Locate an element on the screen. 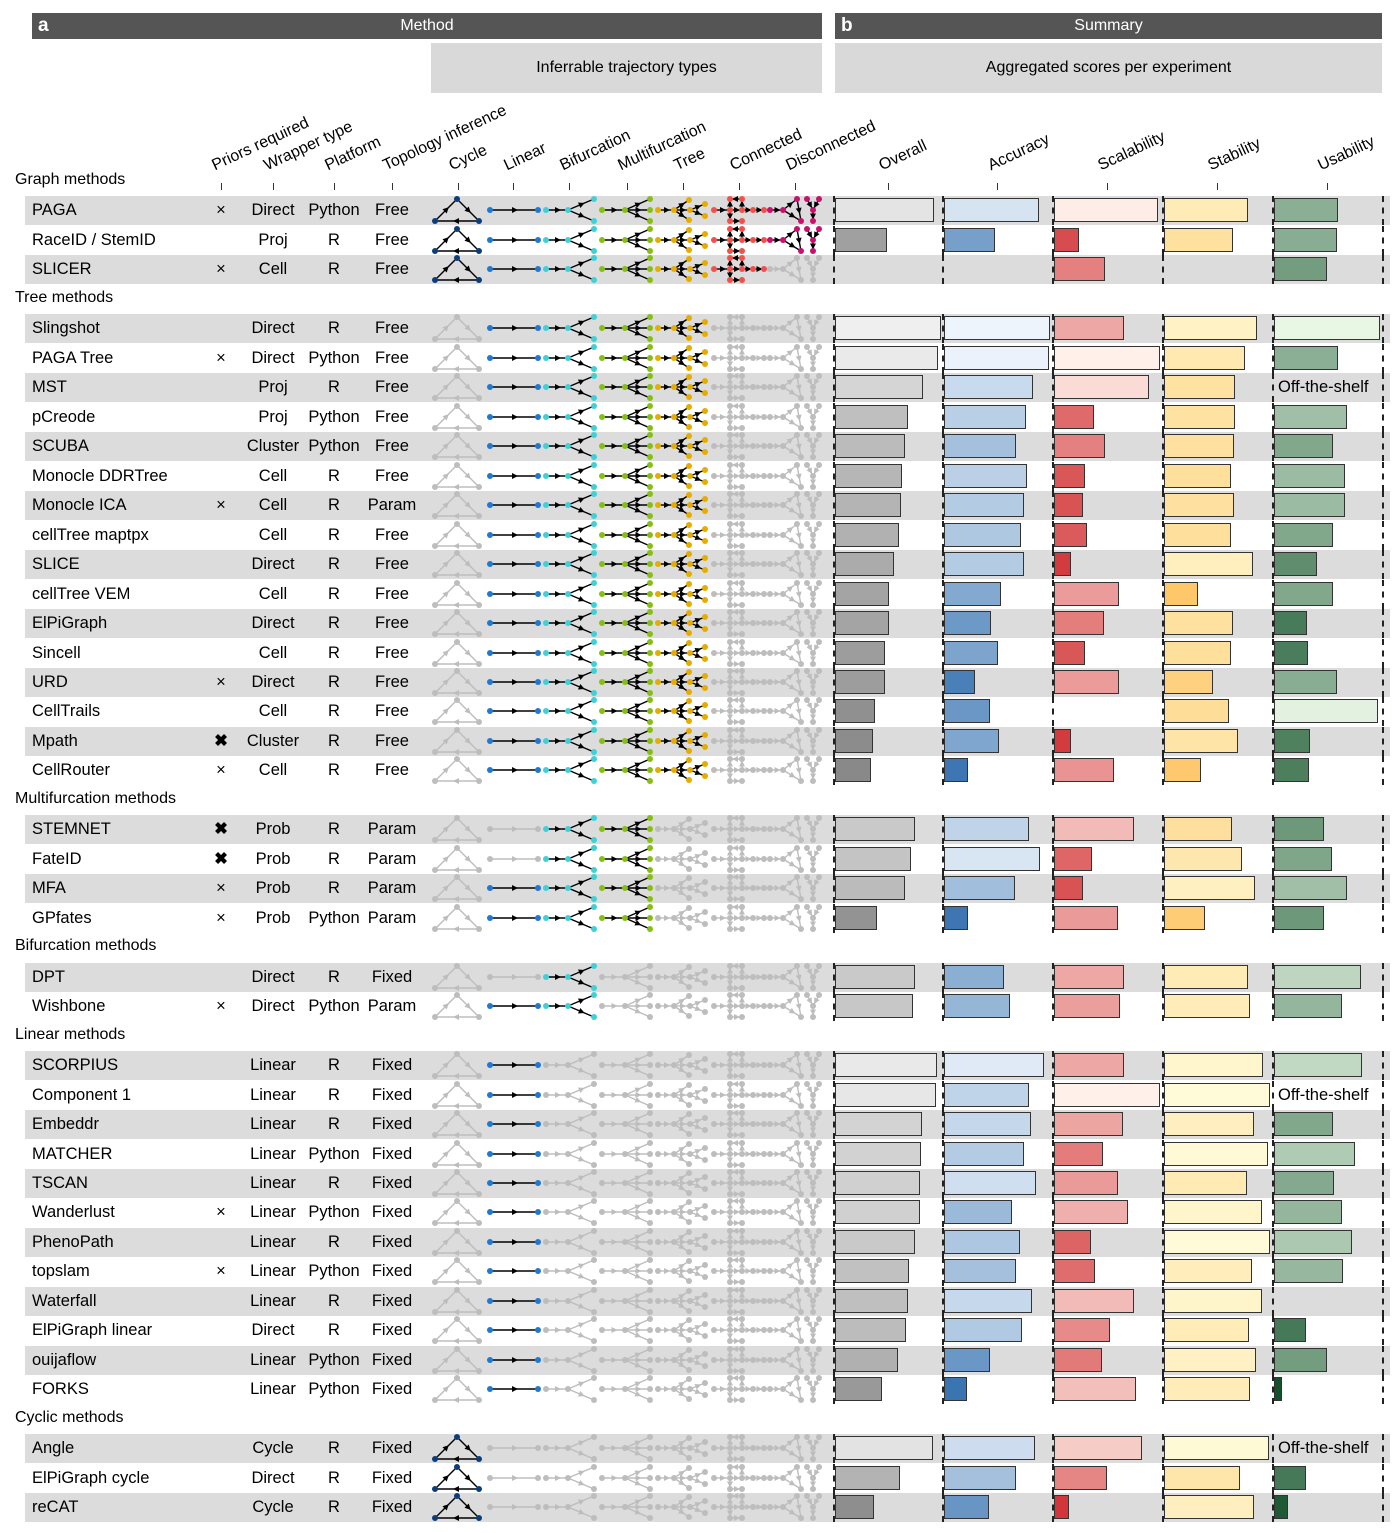 The image size is (1392, 1533). wrapper-type: Cell is located at coordinates (273, 534).